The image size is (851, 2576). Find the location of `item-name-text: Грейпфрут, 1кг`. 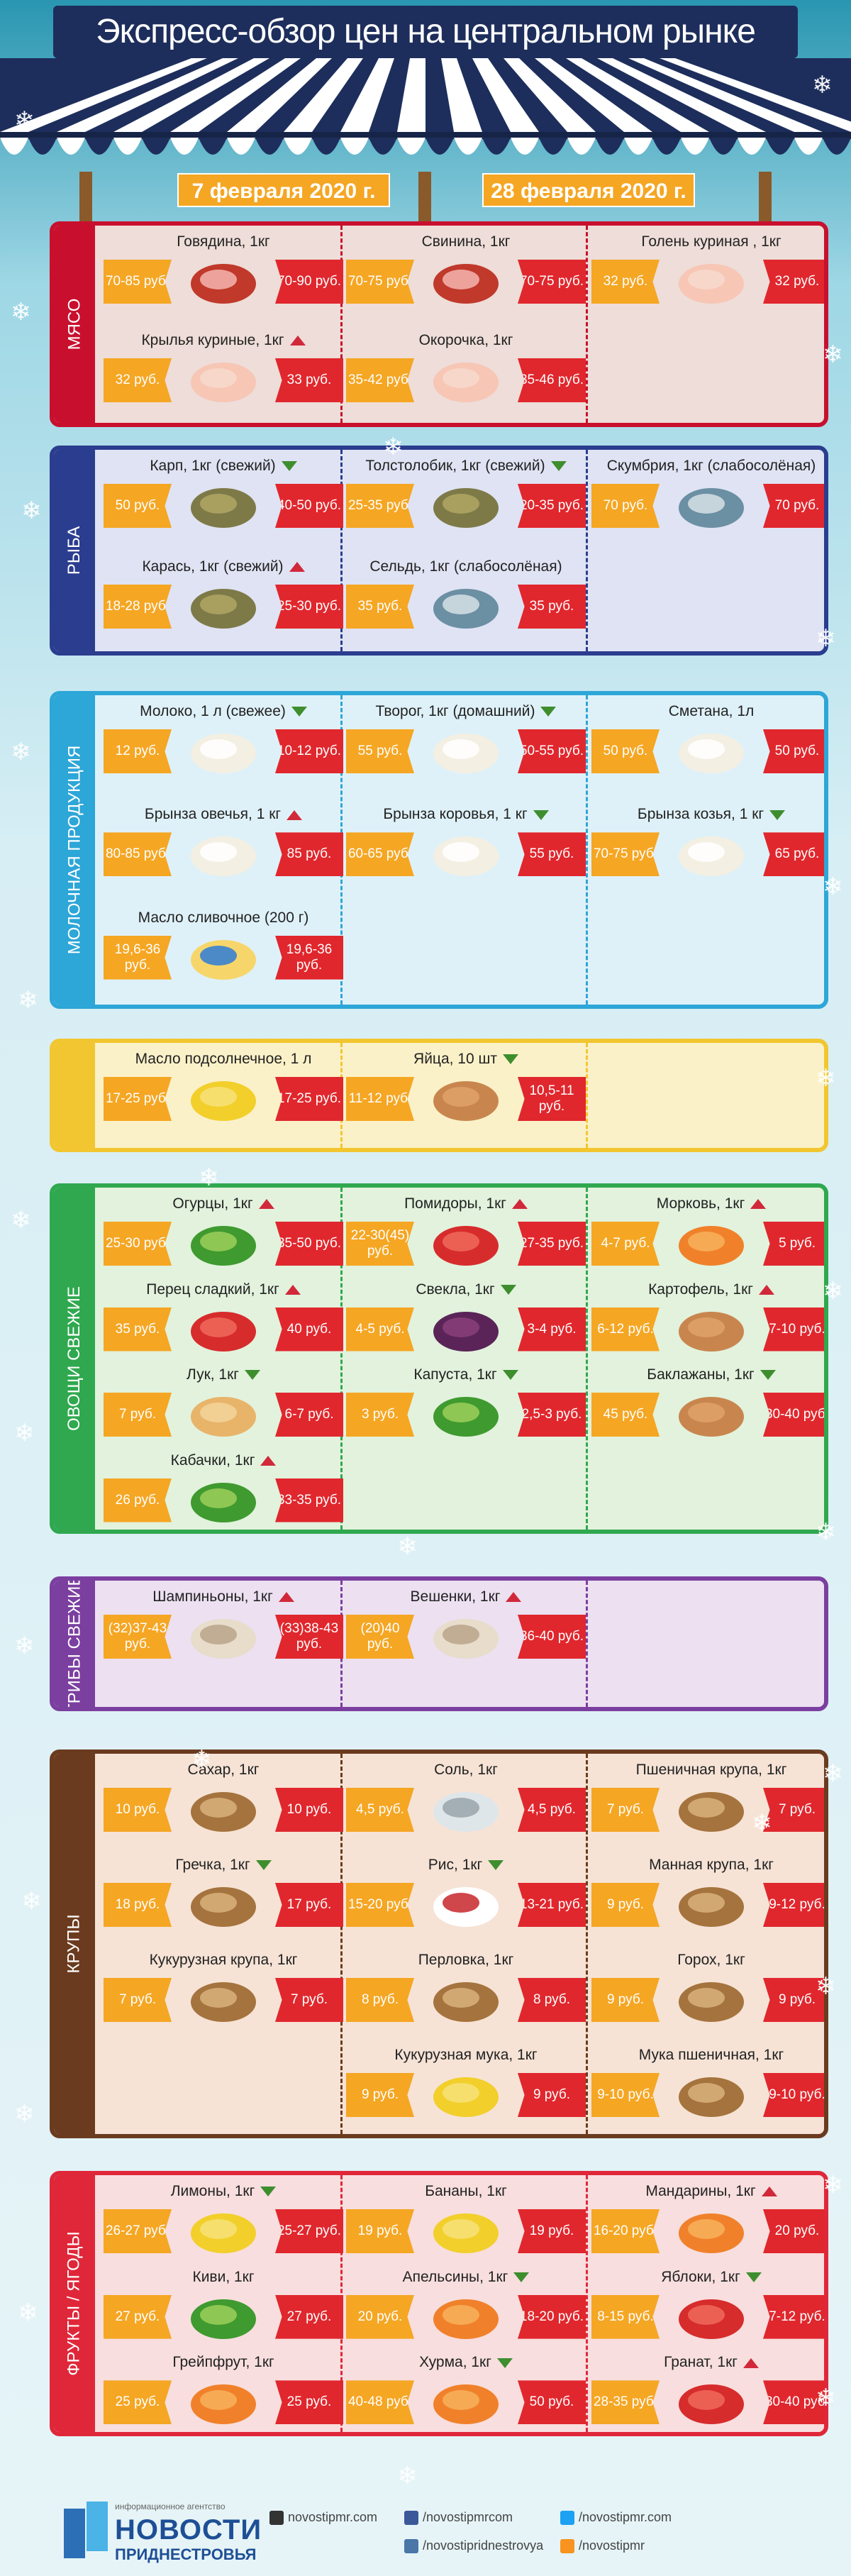

item-name-text: Грейпфрут, 1кг is located at coordinates (223, 2362).